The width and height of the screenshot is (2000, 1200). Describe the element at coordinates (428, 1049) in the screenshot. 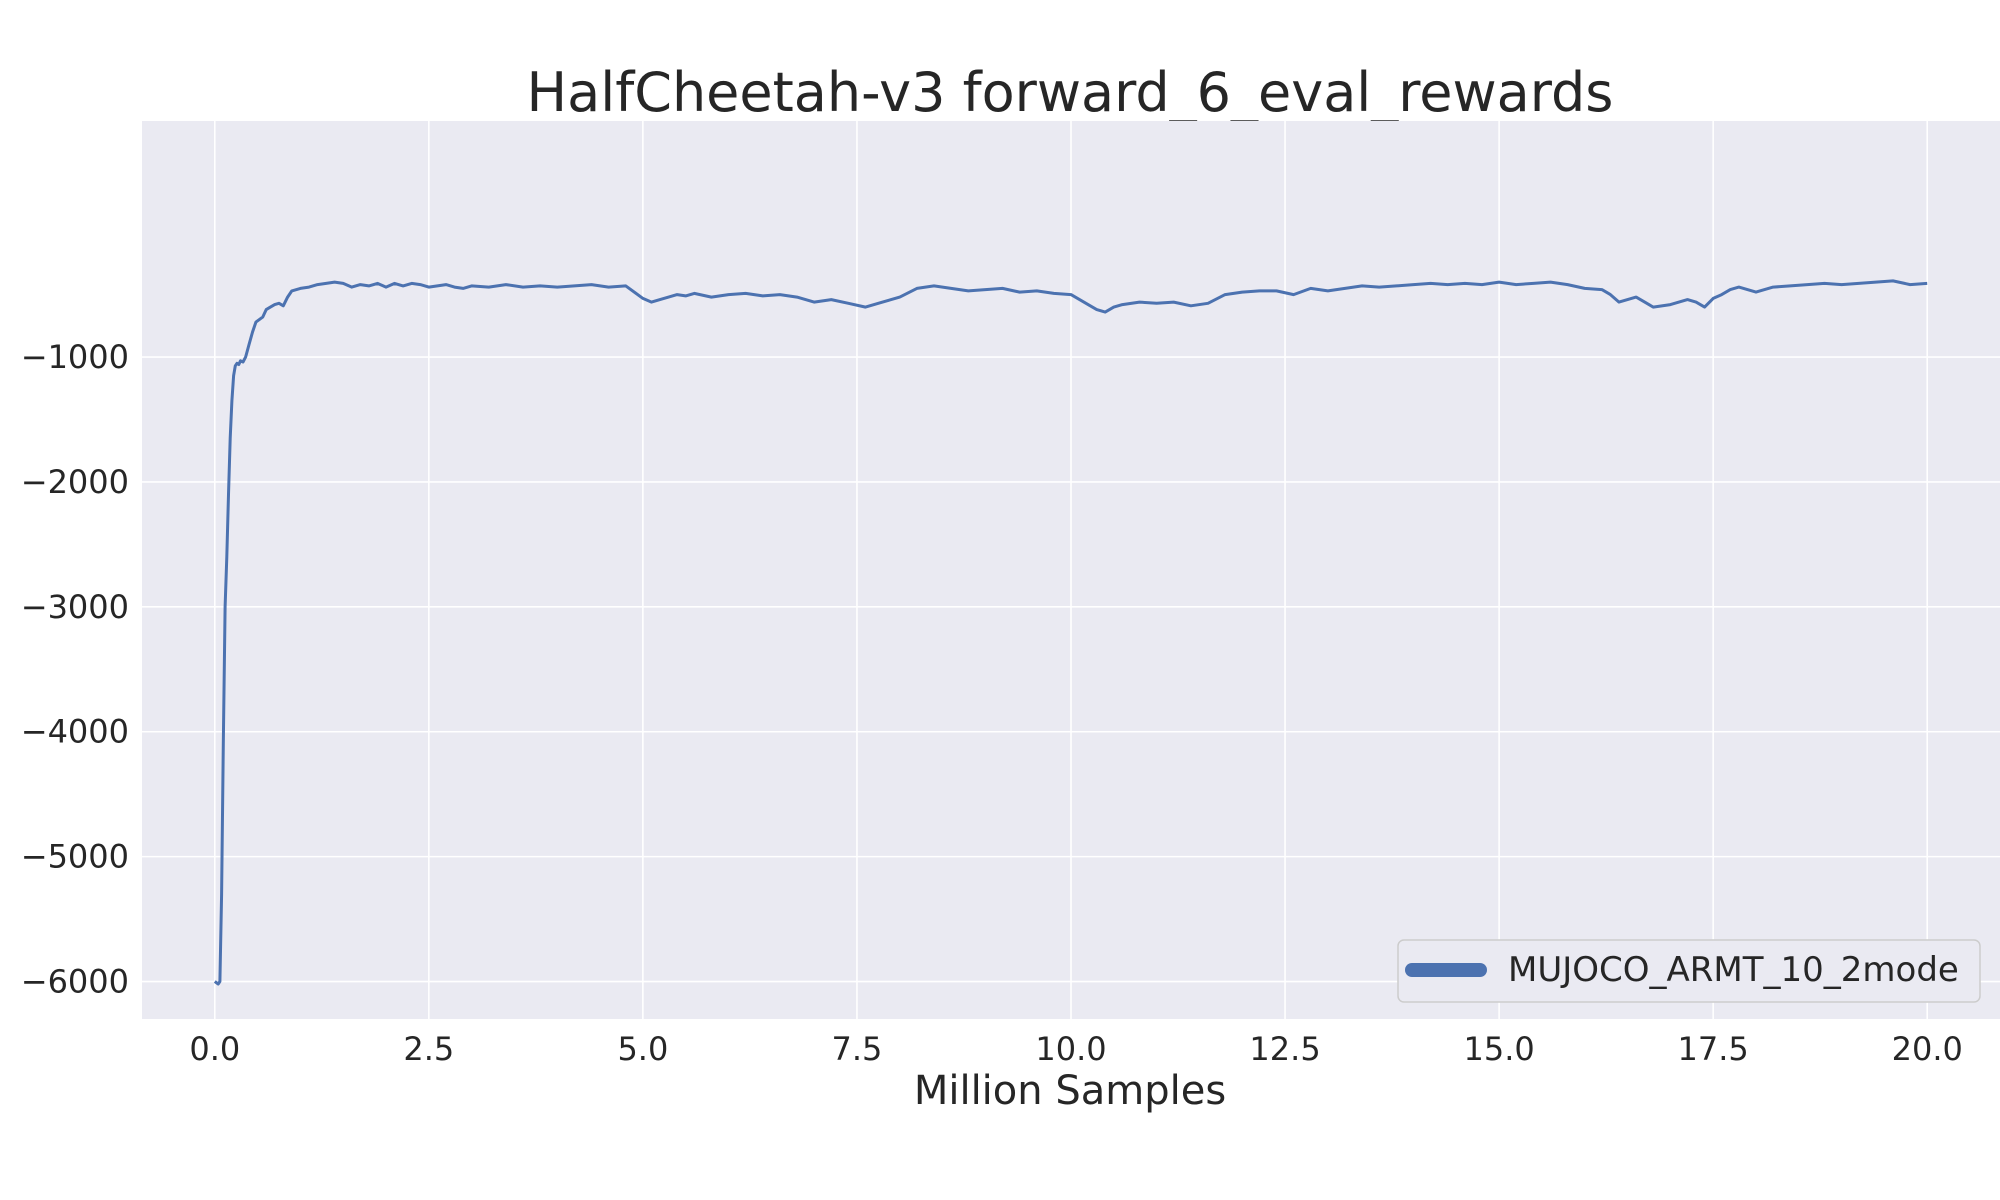

I see `x-tick-label: 2.5` at that location.